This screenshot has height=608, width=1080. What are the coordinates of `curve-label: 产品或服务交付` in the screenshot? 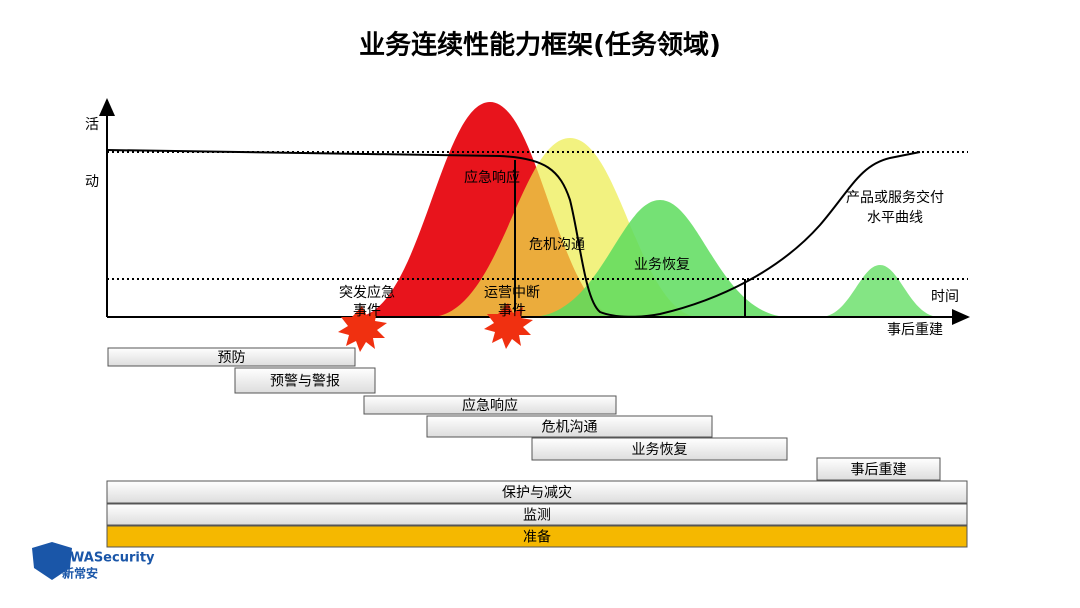 It's located at (895, 197).